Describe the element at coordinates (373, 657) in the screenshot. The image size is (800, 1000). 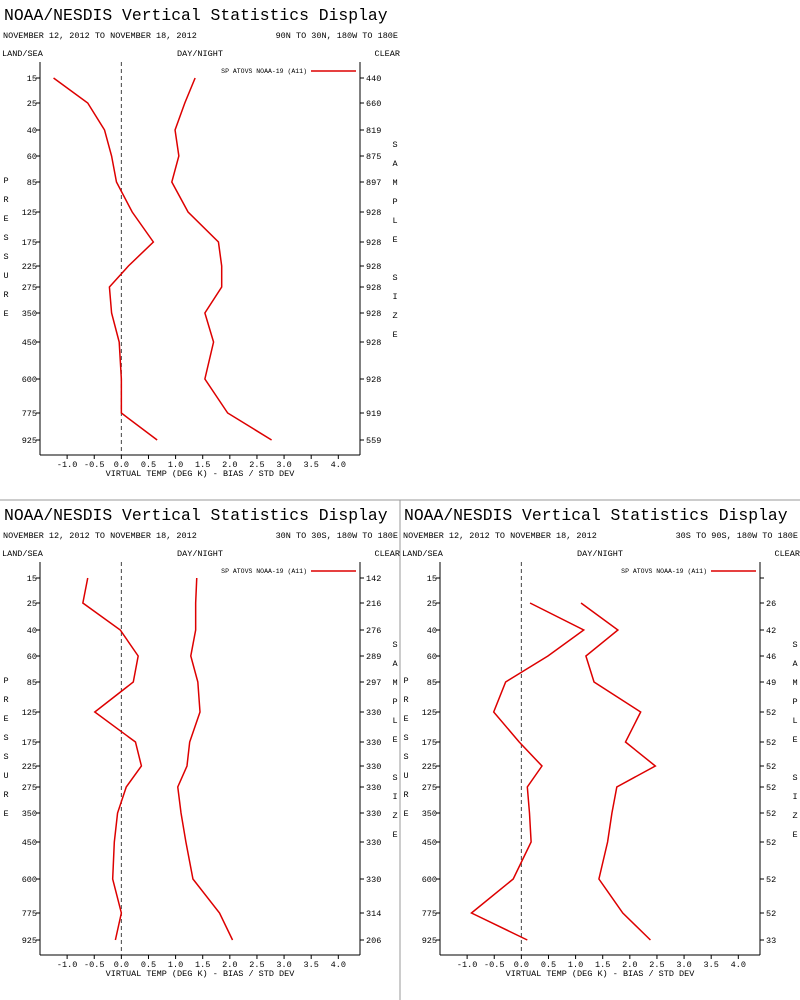
I see `sample-size: 289` at that location.